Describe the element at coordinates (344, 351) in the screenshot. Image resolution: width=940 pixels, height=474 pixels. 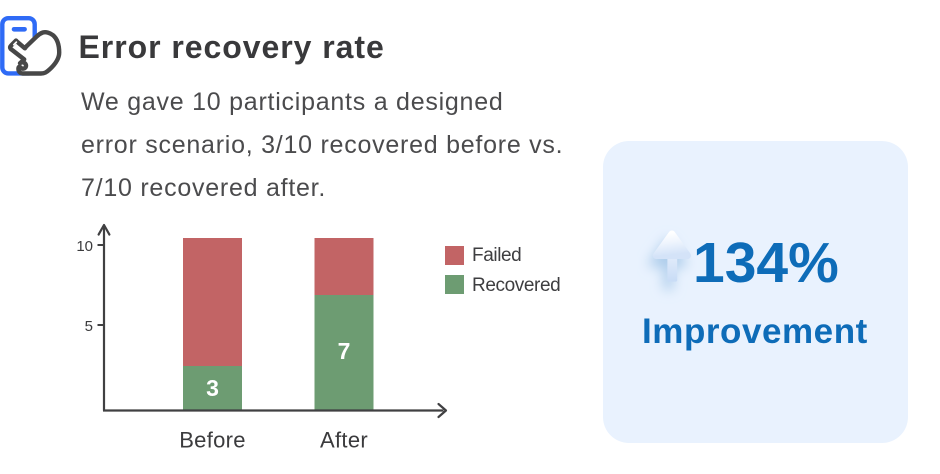
I see `svg-text: 7` at that location.